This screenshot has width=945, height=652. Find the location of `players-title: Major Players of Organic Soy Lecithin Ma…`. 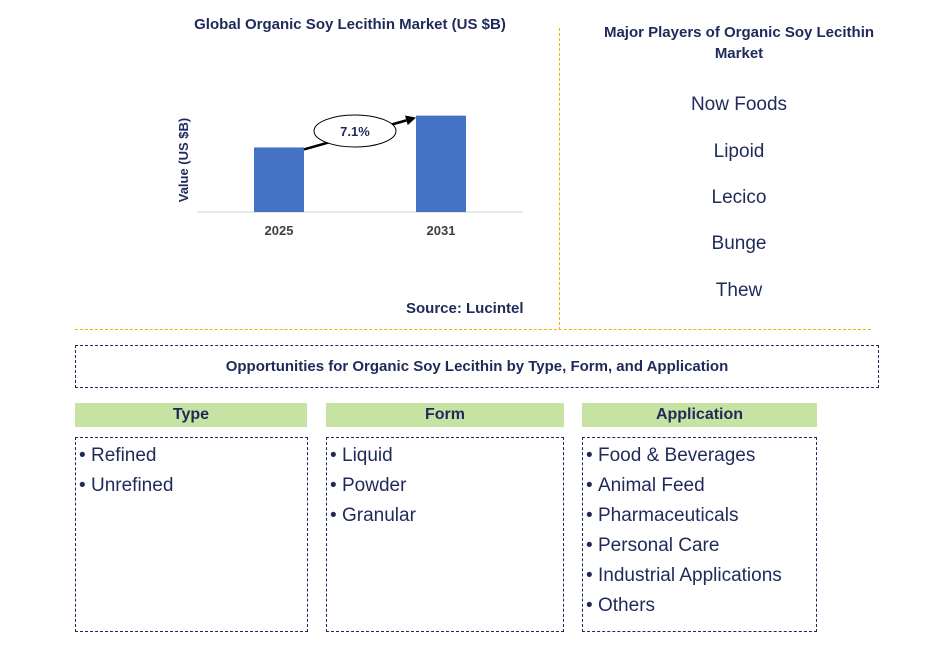

players-title: Major Players of Organic Soy Lecithin Ma… is located at coordinates (739, 43).